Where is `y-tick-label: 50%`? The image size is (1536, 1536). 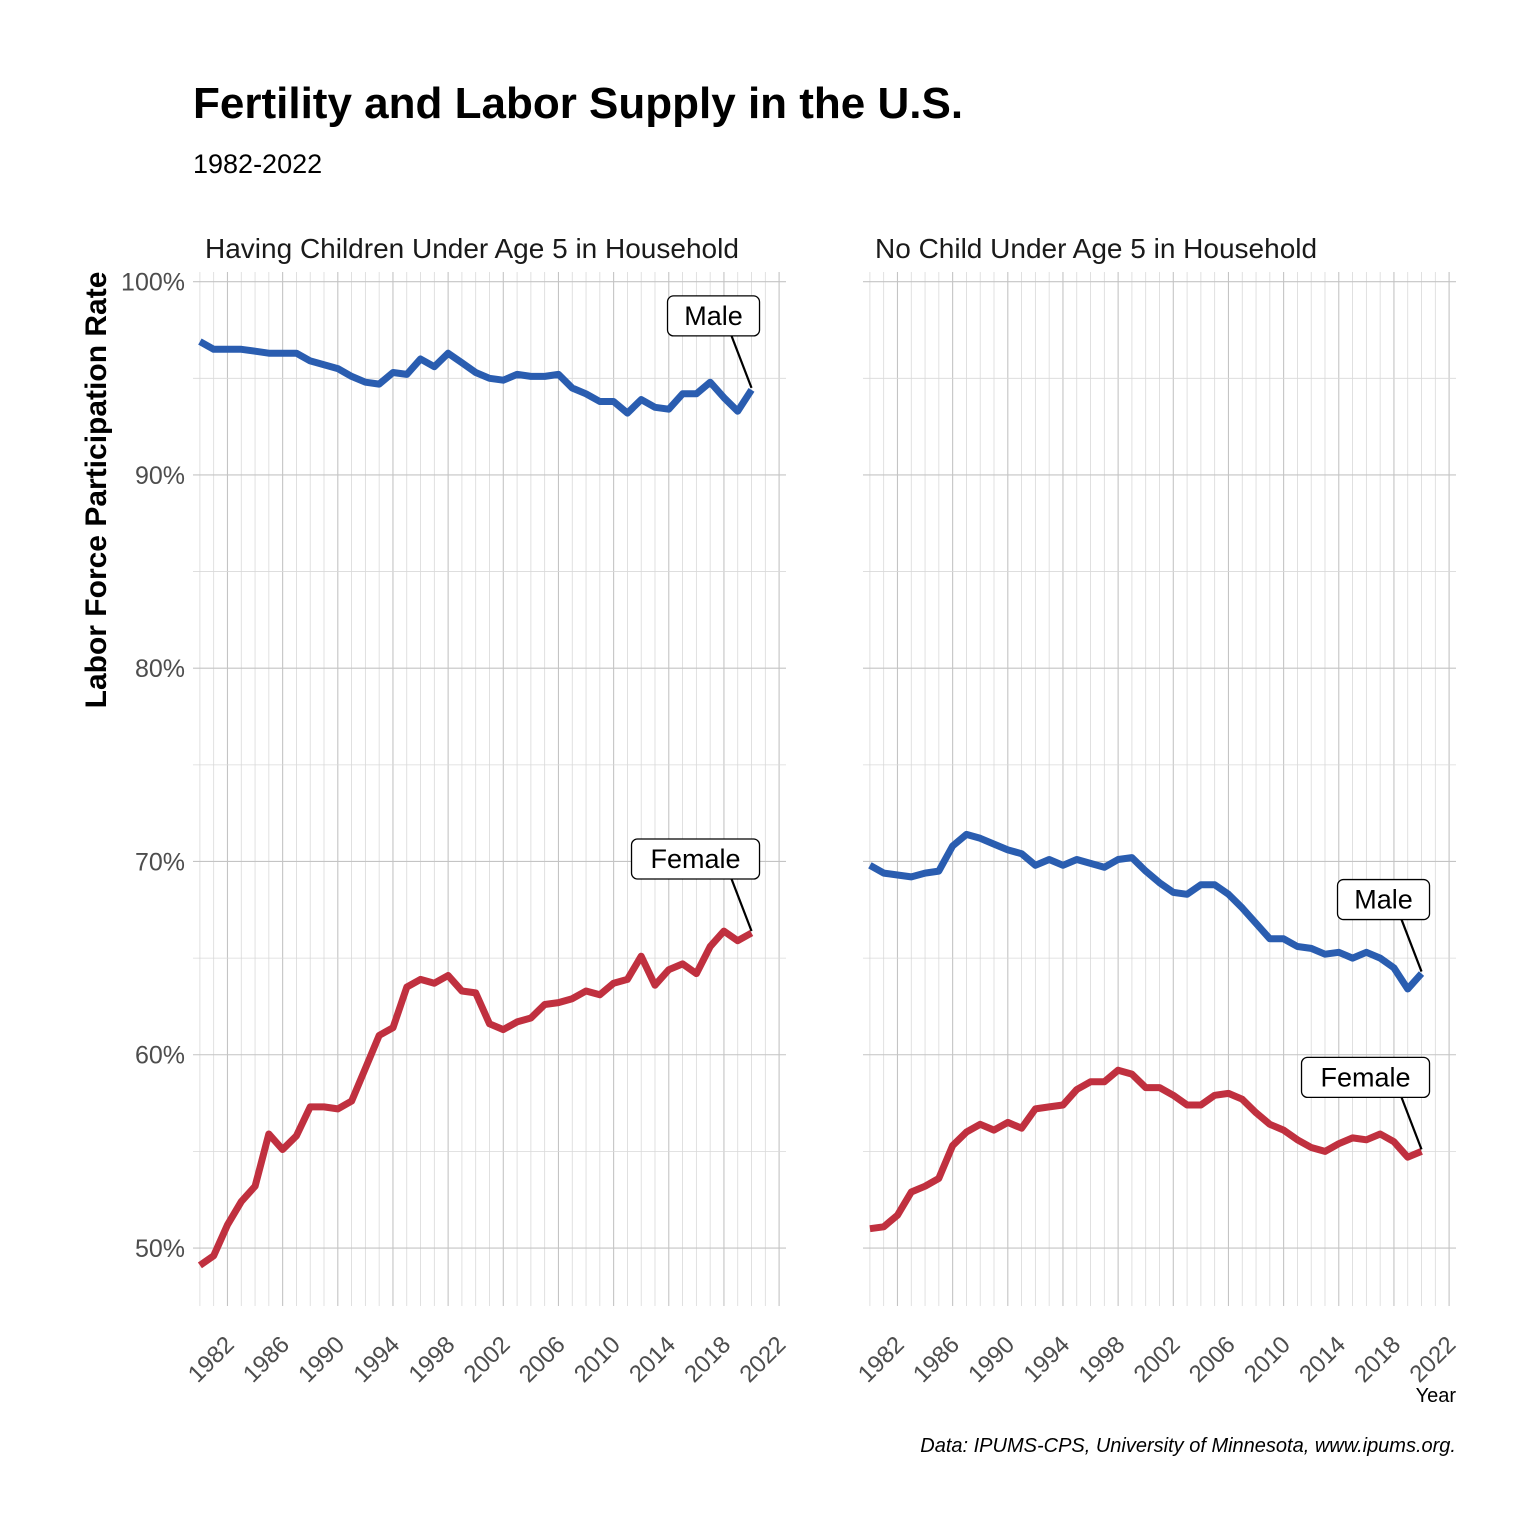 y-tick-label: 50% is located at coordinates (160, 1249).